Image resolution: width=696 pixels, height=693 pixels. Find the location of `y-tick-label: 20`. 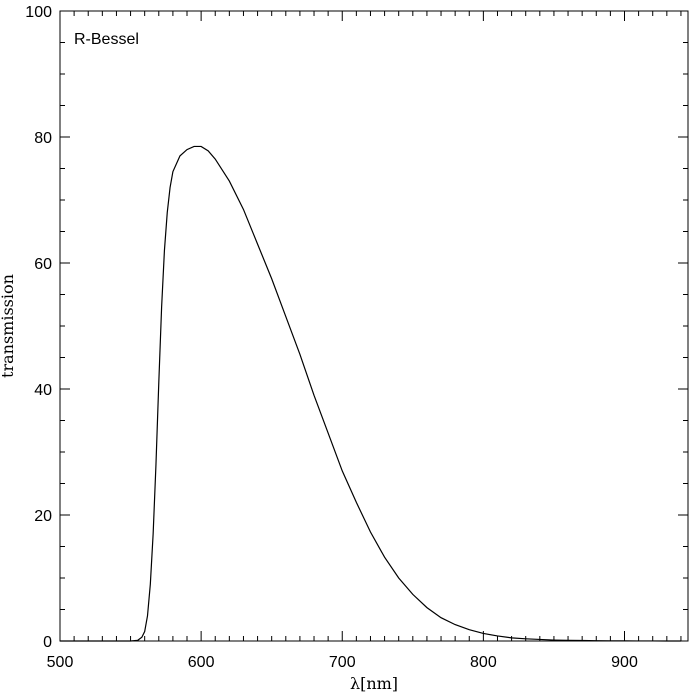

y-tick-label: 20 is located at coordinates (43, 516).